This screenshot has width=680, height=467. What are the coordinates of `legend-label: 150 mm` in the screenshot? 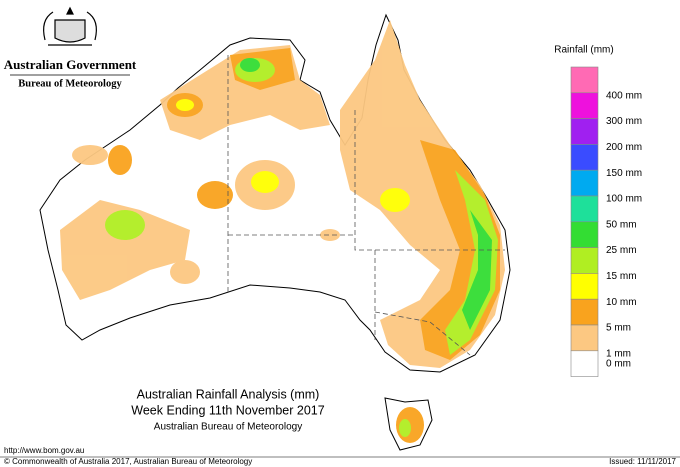 It's located at (624, 173).